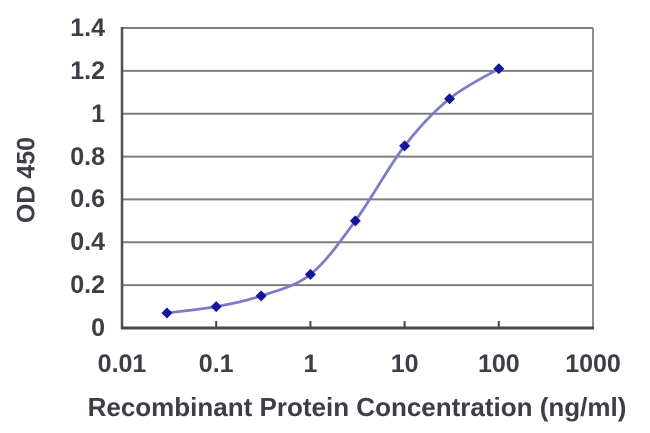 The width and height of the screenshot is (650, 433). I want to click on y-tick-label-0.6: 0.6, so click(87, 199).